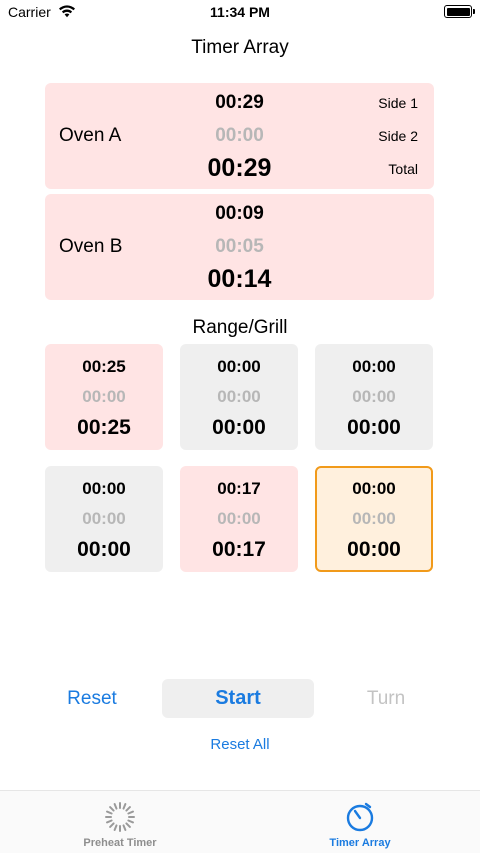 The image size is (480, 853). Describe the element at coordinates (240, 327) in the screenshot. I see `range-grill-title: Range/Grill` at that location.